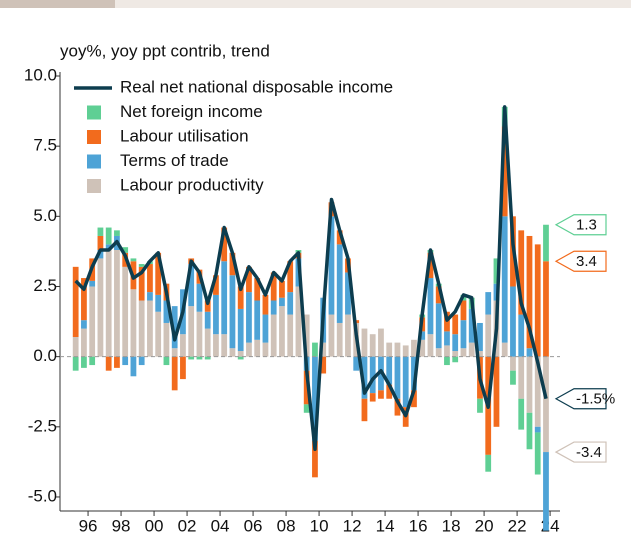 Image resolution: width=631 pixels, height=542 pixels. I want to click on legend-label: Net foreign income, so click(191, 111).